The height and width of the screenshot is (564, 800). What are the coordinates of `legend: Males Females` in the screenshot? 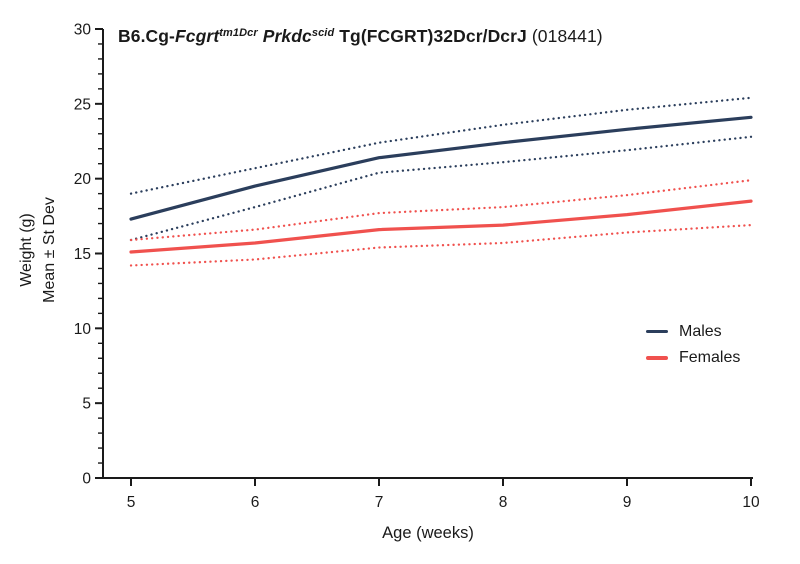 It's located at (693, 348).